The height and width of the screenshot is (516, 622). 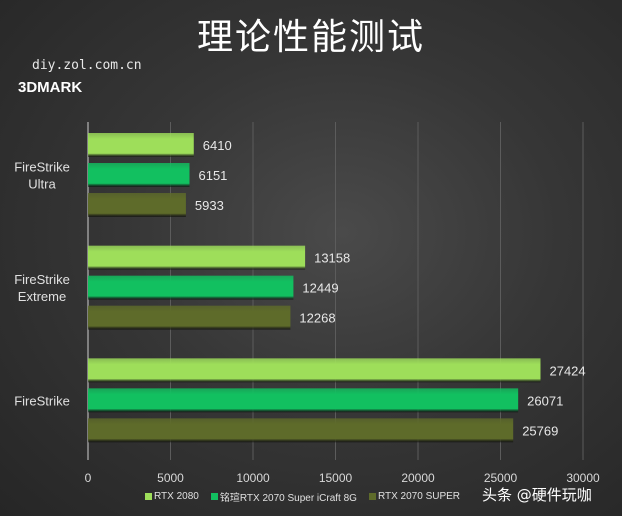 I want to click on legend-item: RTX 2080, so click(x=172, y=496).